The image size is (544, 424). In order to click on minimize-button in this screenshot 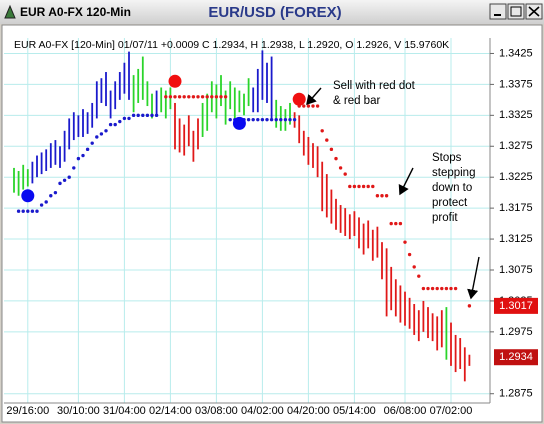, I will do `click(498, 11)`.